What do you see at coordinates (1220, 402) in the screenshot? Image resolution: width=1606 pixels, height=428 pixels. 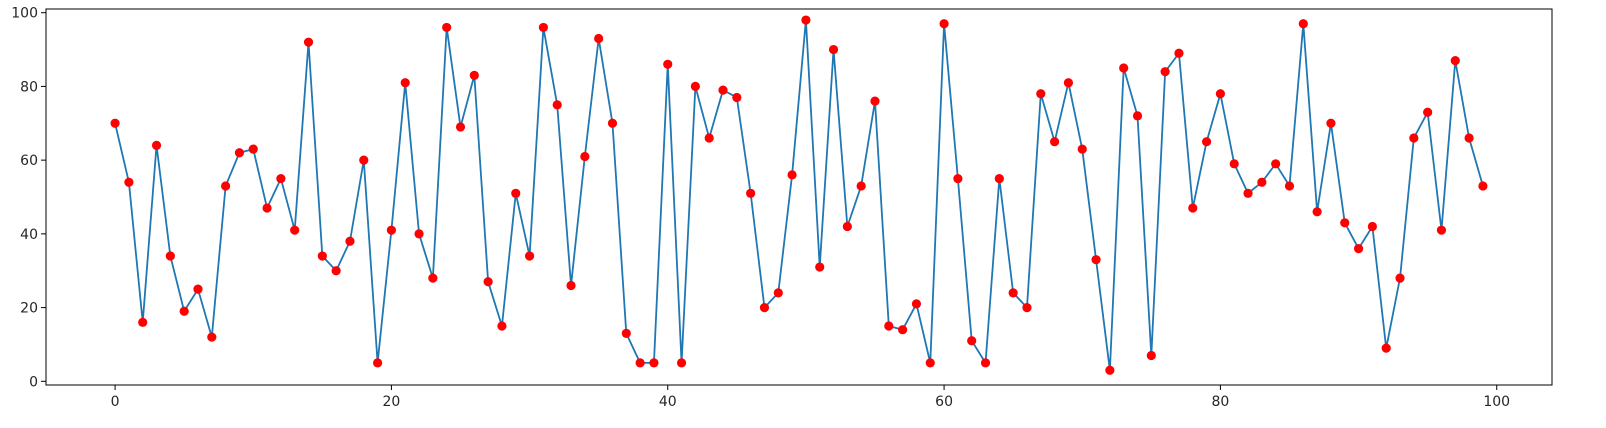 I see `x-tick-label: 80` at bounding box center [1220, 402].